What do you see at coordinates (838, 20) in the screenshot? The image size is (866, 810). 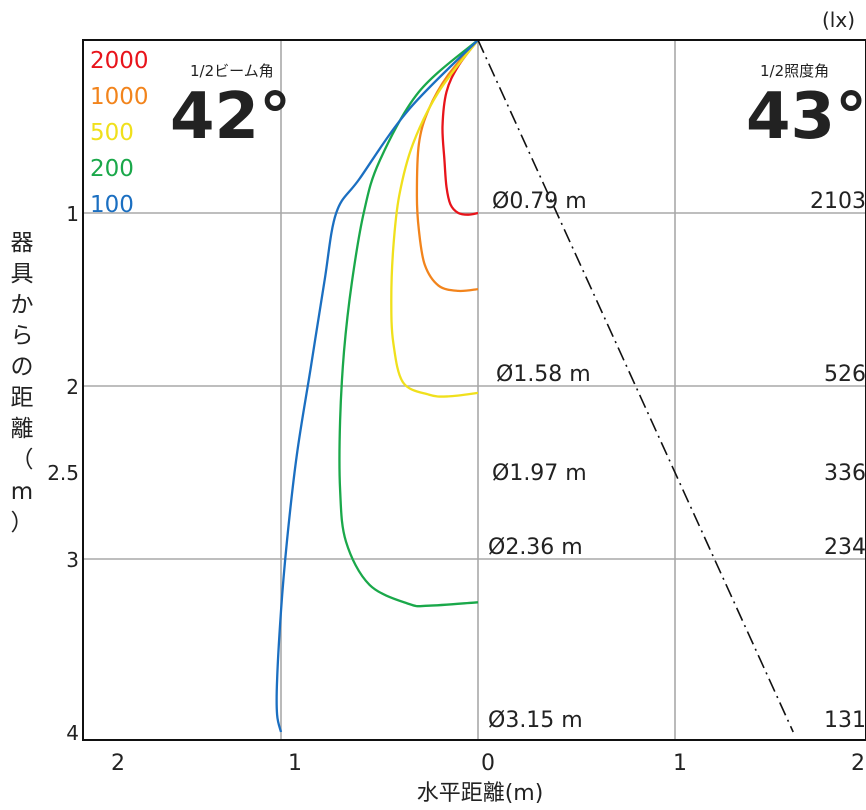 I see `unit-label: (lx)` at bounding box center [838, 20].